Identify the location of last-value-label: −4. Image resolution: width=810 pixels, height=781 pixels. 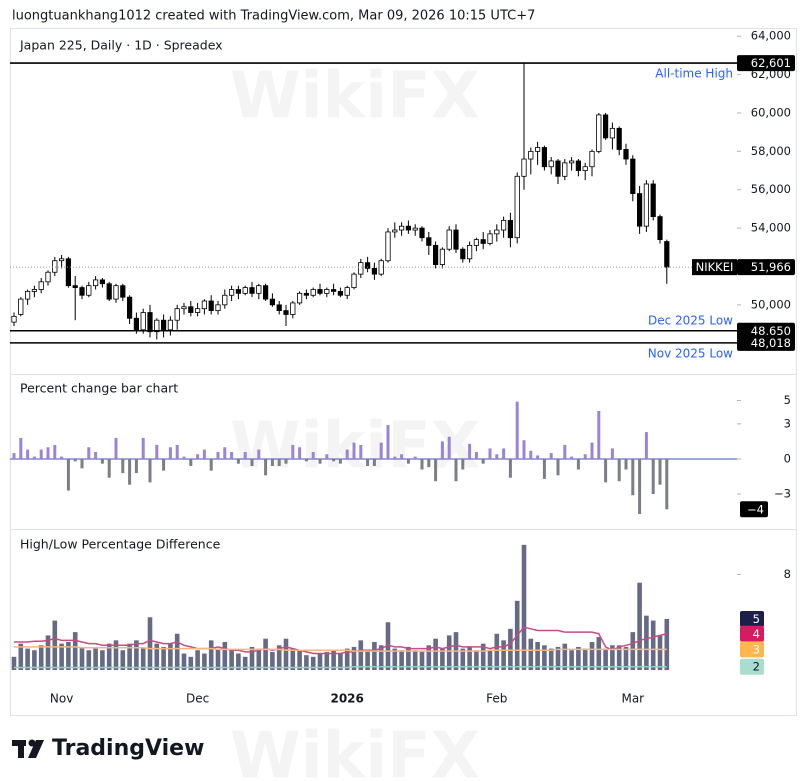
(755, 509).